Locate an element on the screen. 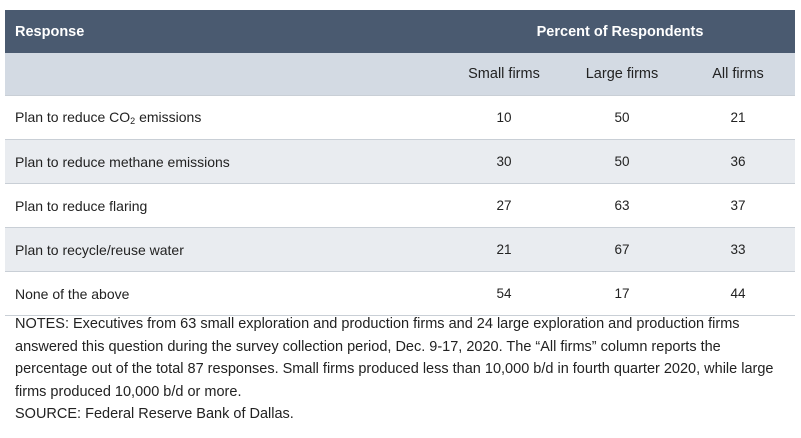  column-header-small: Small firms is located at coordinates (504, 74).